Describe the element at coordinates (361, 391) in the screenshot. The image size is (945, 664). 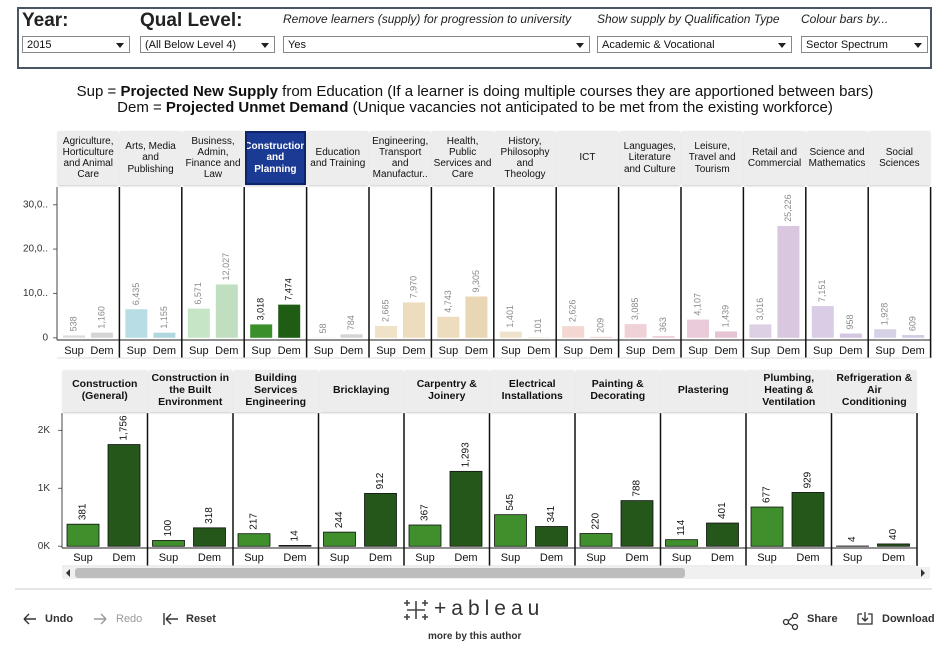
I see `category-header: Bricklaying` at that location.